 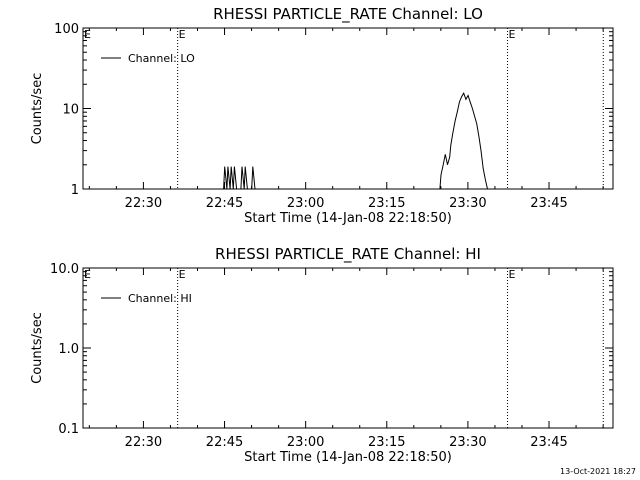 What do you see at coordinates (348, 14) in the screenshot?
I see `panel-1-title: RHESSI PARTICLE_RATE Channel: LO` at bounding box center [348, 14].